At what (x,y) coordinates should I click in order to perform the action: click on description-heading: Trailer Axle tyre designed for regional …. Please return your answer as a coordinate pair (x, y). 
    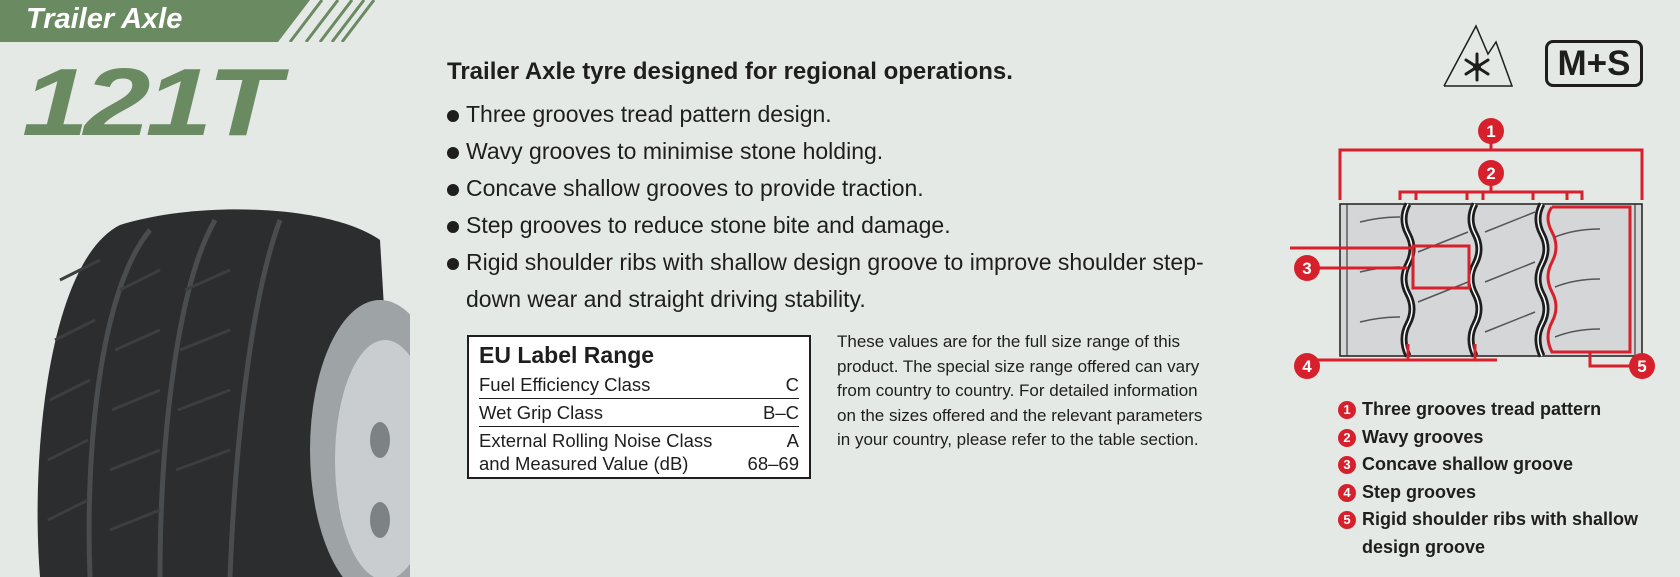
    Looking at the image, I should click on (730, 71).